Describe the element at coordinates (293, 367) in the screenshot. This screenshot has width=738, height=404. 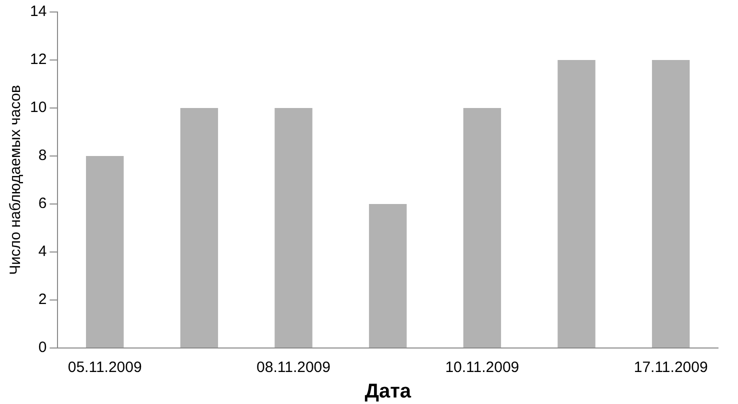
I see `x-tick-label: 08.11.2009` at that location.